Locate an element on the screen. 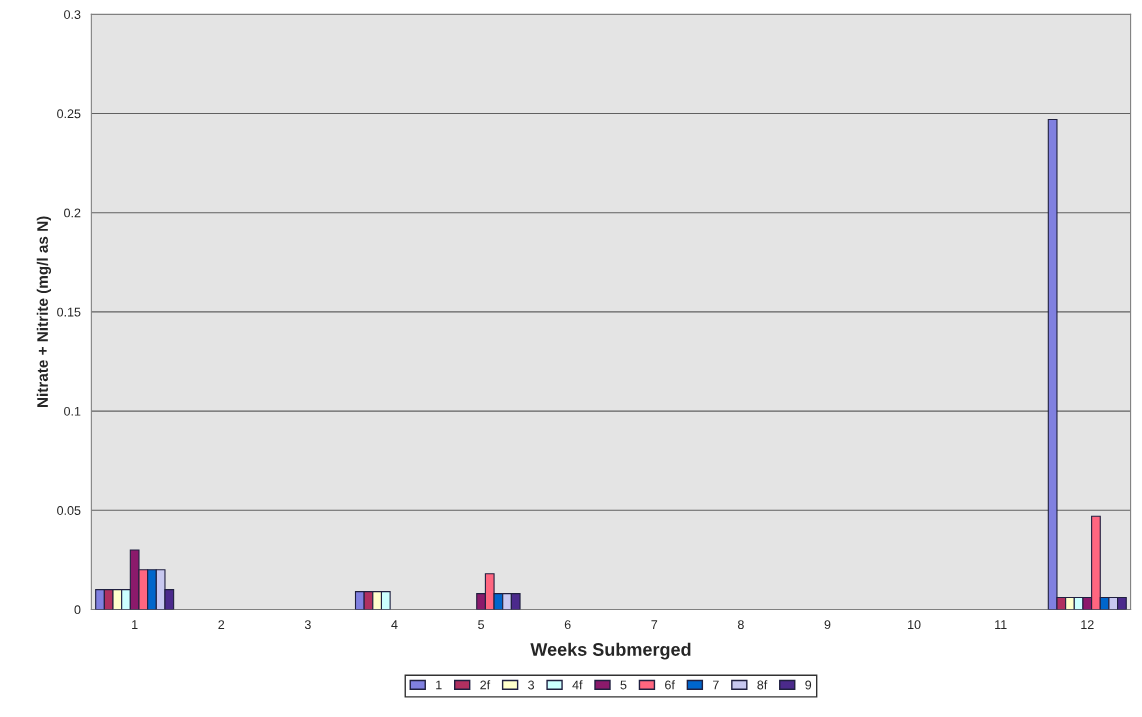 The height and width of the screenshot is (717, 1142). y-tick-label: 0.3 is located at coordinates (72, 14).